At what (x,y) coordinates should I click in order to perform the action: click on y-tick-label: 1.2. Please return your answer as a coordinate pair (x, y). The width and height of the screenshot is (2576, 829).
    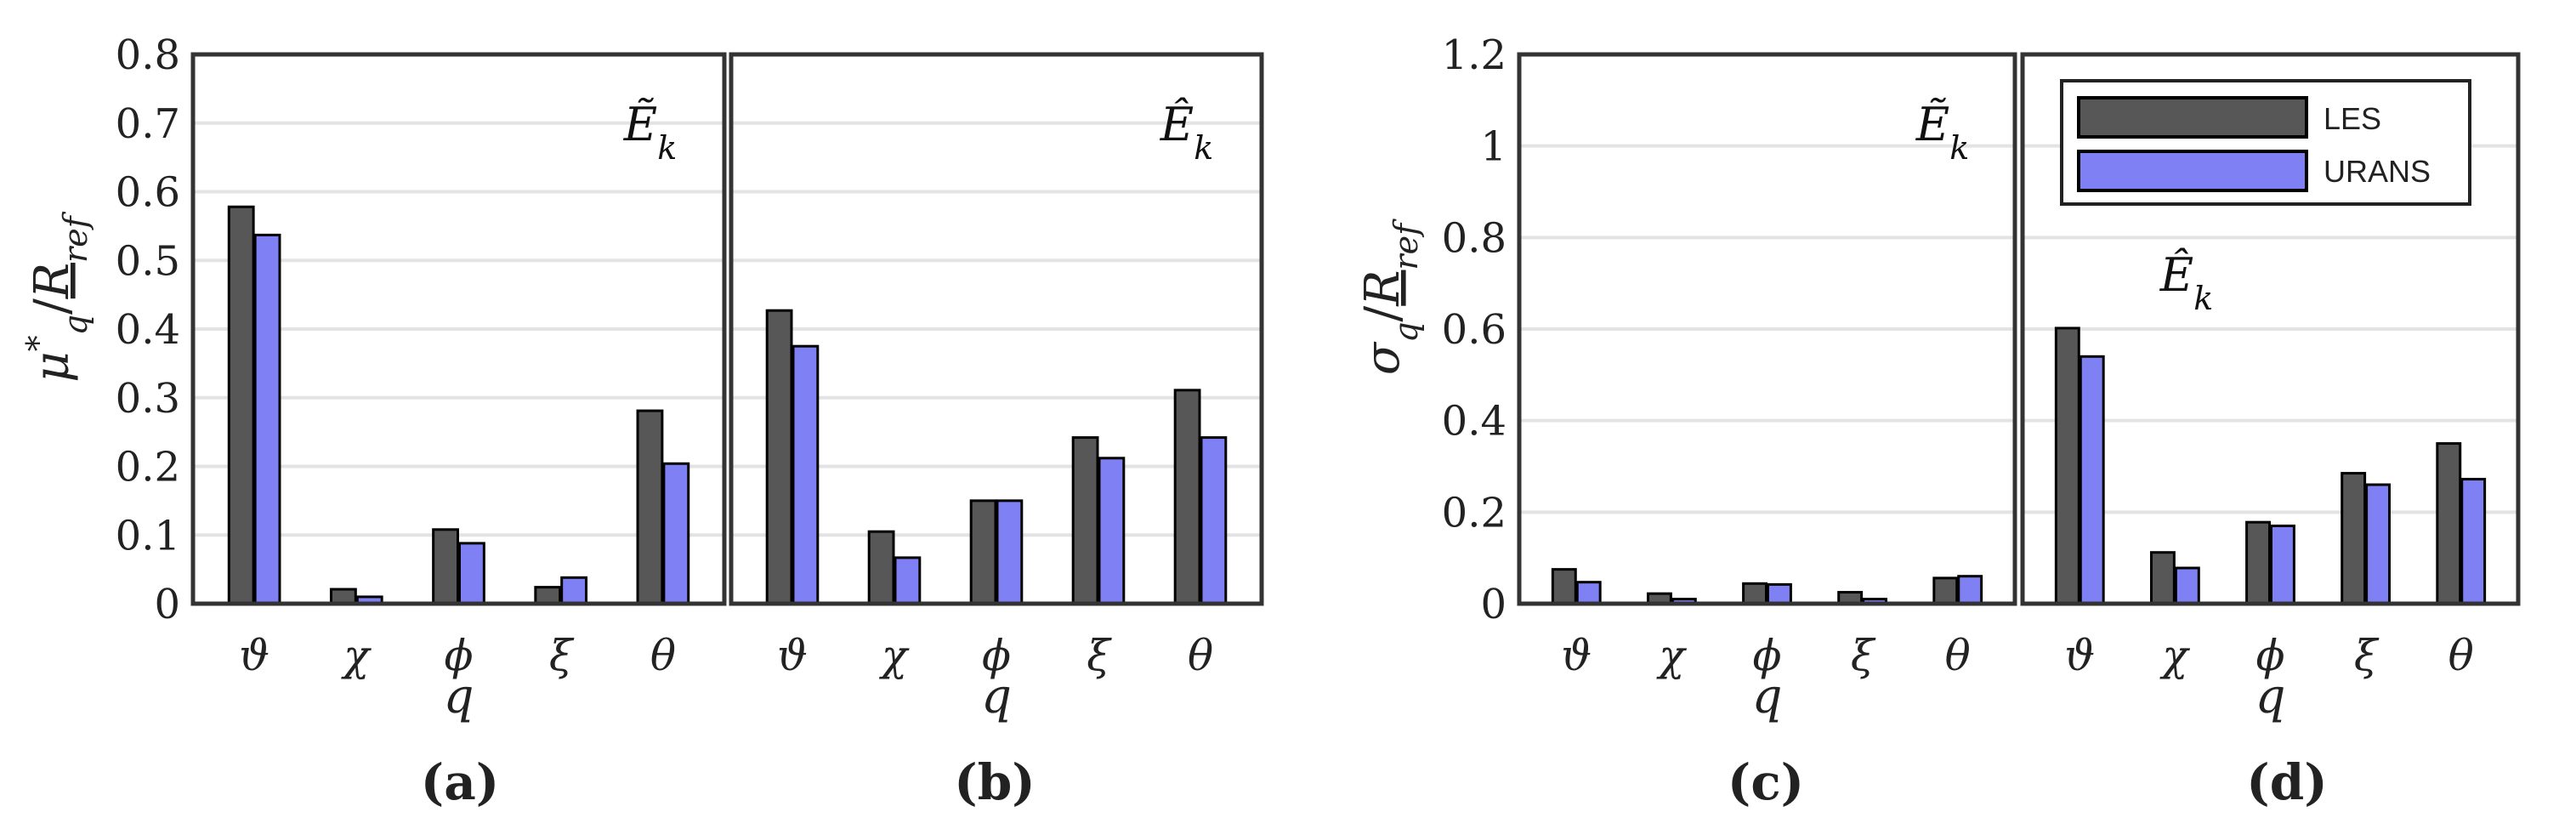
    Looking at the image, I should click on (1474, 55).